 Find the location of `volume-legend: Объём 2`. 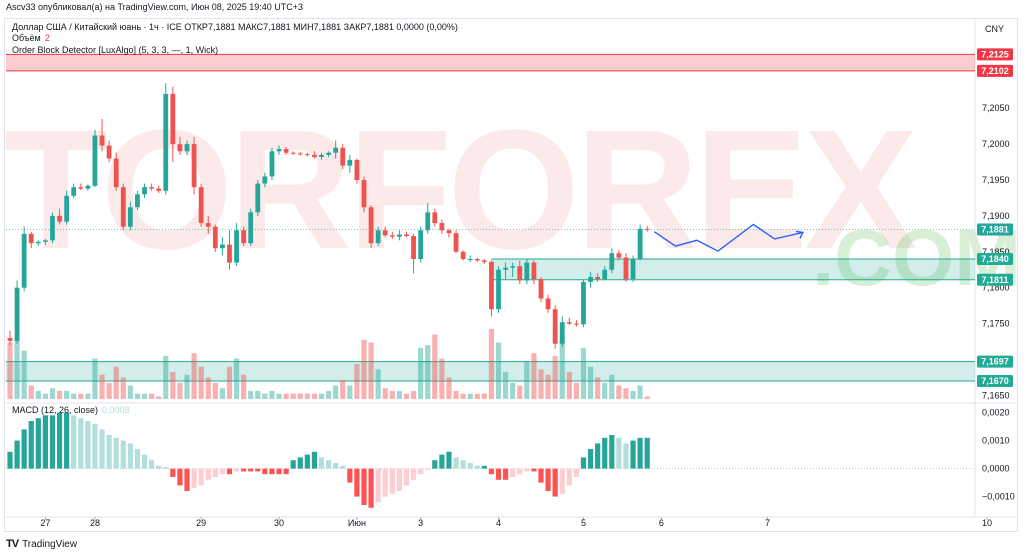

volume-legend: Объём 2 is located at coordinates (31, 38).